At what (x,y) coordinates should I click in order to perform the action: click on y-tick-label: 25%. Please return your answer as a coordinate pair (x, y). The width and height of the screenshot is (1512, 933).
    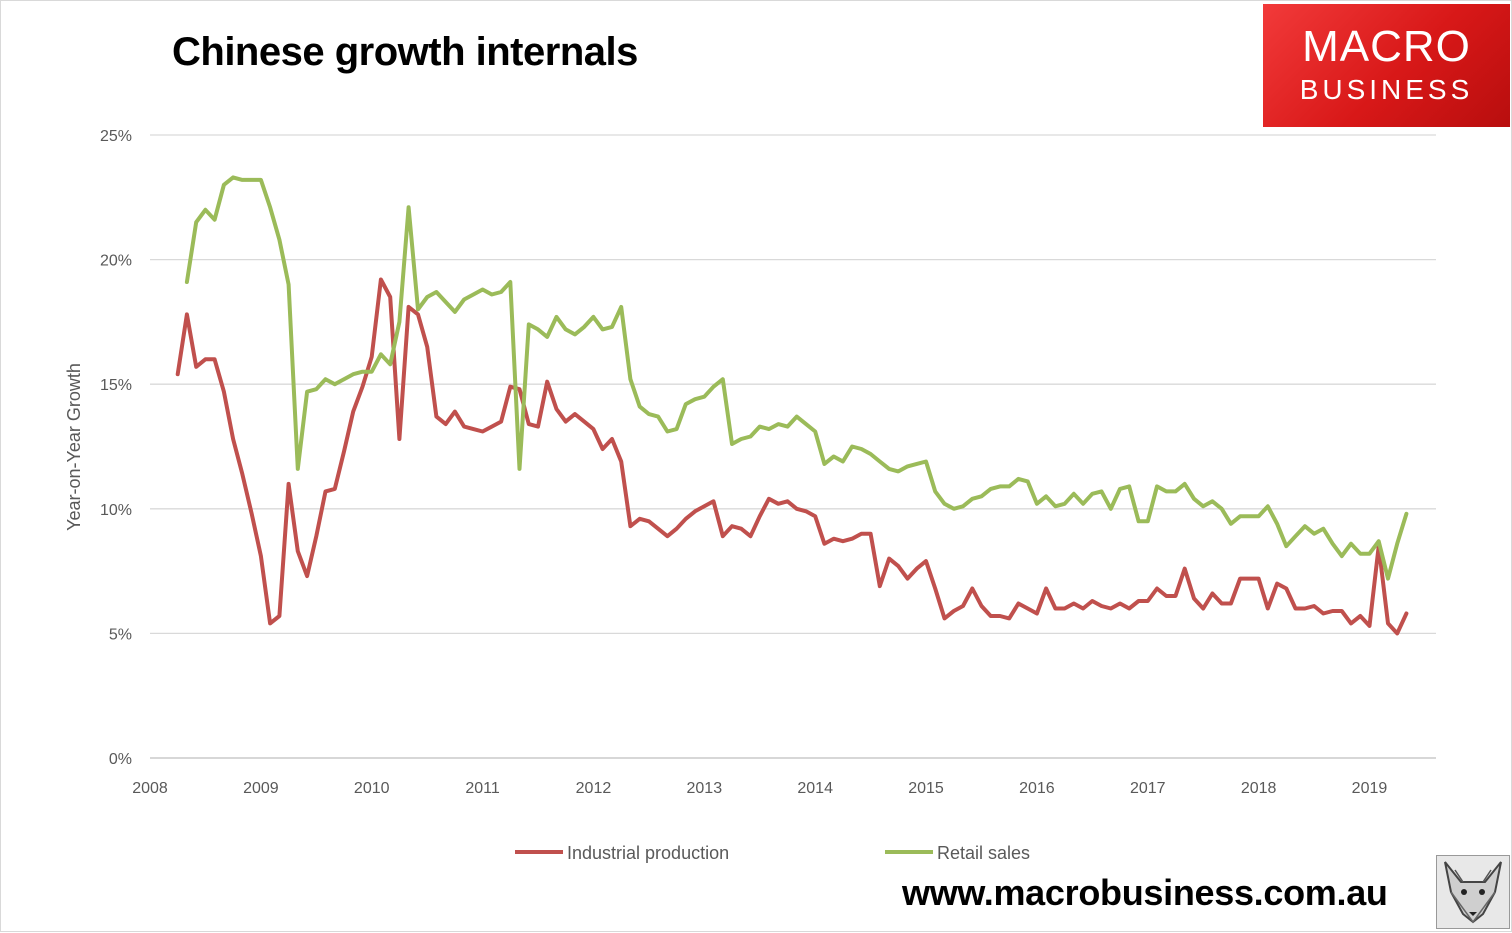
    Looking at the image, I should click on (116, 136).